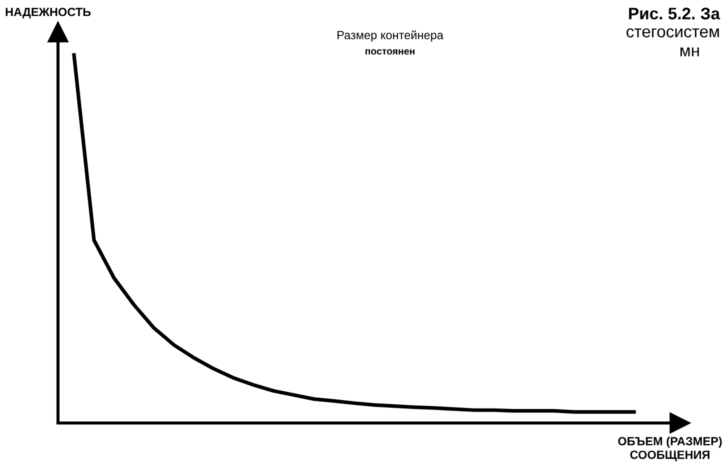 Image resolution: width=726 pixels, height=469 pixels. I want to click on y-axis-title: НАДЕЖНОСТЬ, so click(48, 13).